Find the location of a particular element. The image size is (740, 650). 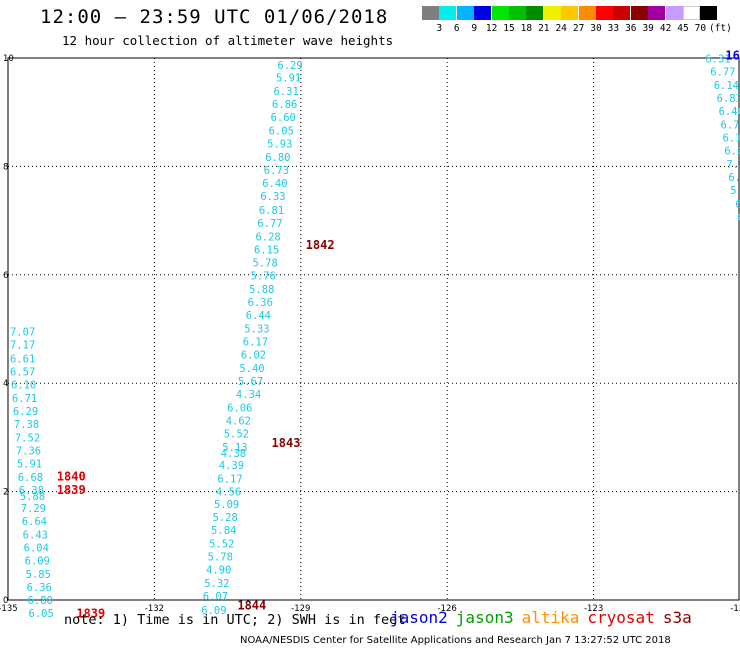

legend-item-jason2: jason2 is located at coordinates (419, 617).